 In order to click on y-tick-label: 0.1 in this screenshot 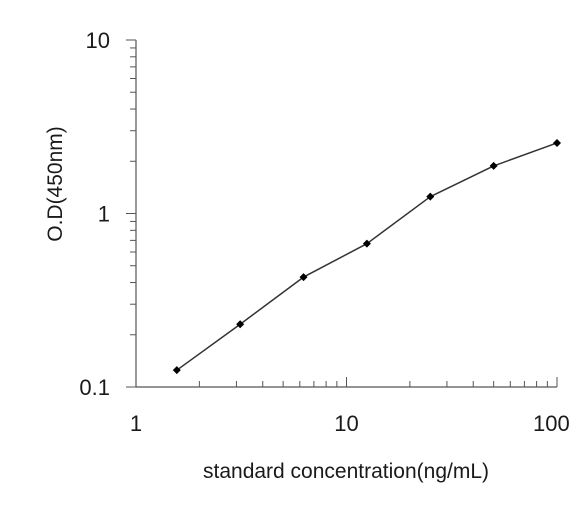, I will do `click(94, 387)`.